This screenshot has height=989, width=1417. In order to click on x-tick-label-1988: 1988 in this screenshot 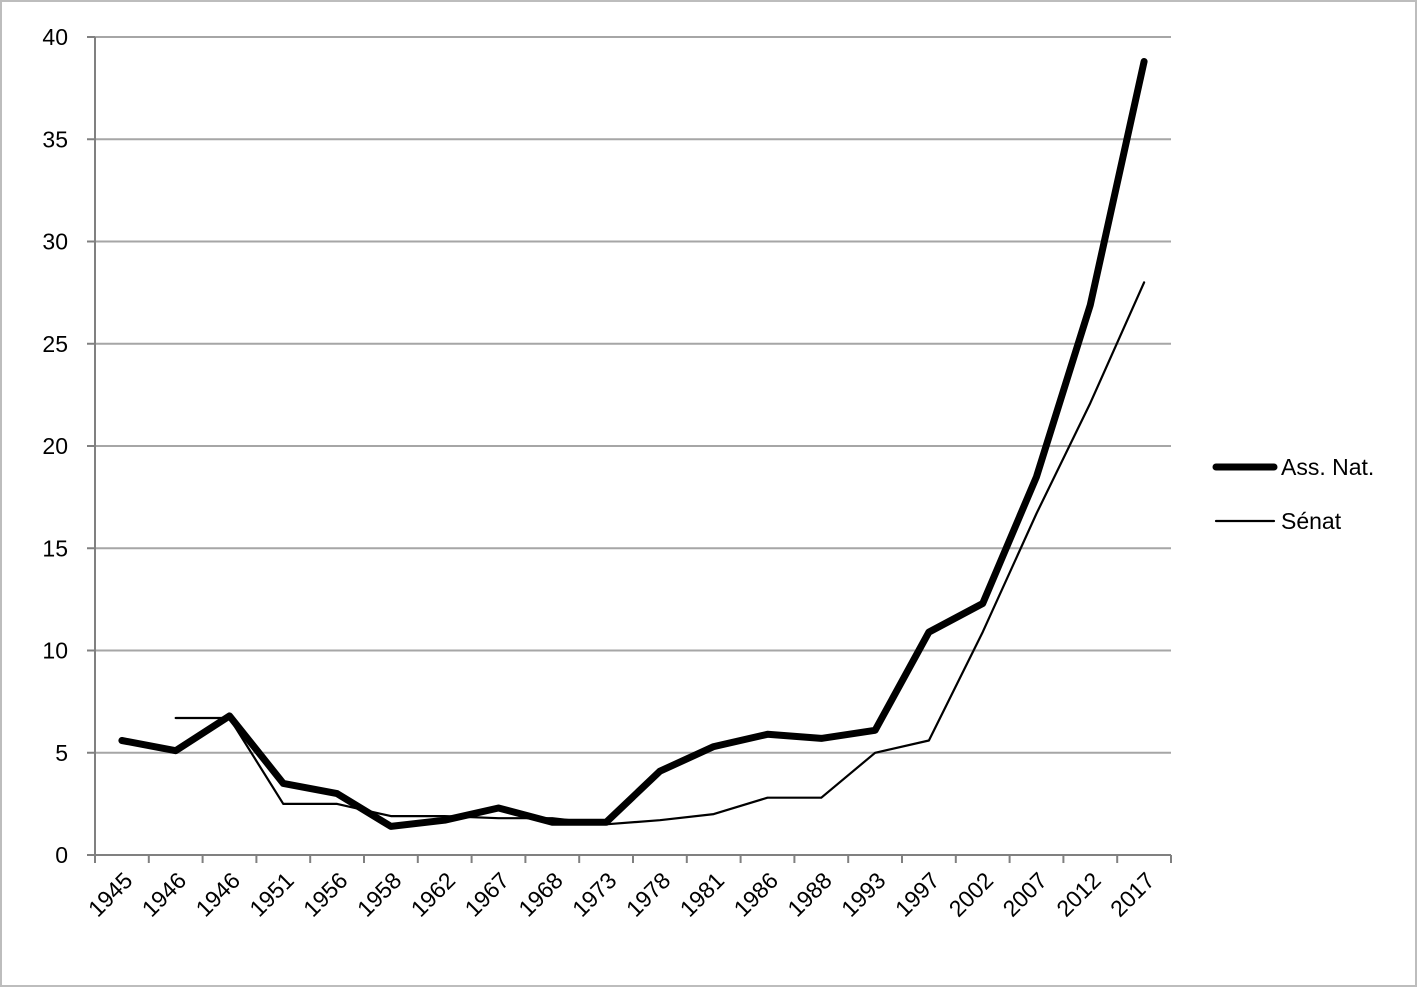, I will do `click(809, 894)`.